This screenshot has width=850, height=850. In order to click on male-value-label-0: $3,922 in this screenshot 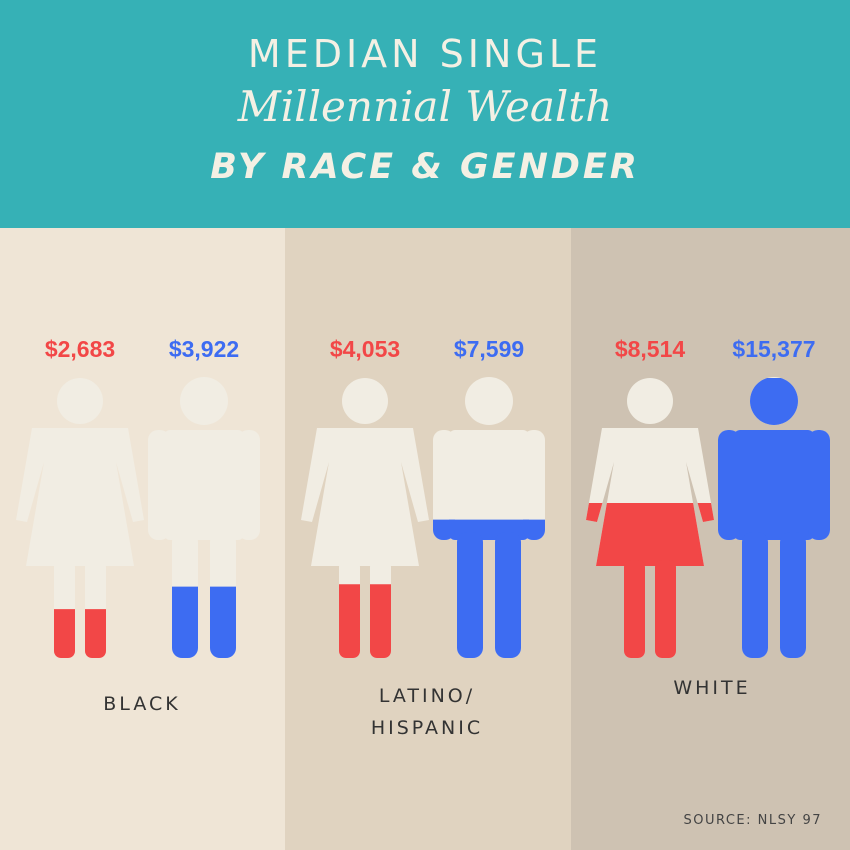, I will do `click(204, 349)`.